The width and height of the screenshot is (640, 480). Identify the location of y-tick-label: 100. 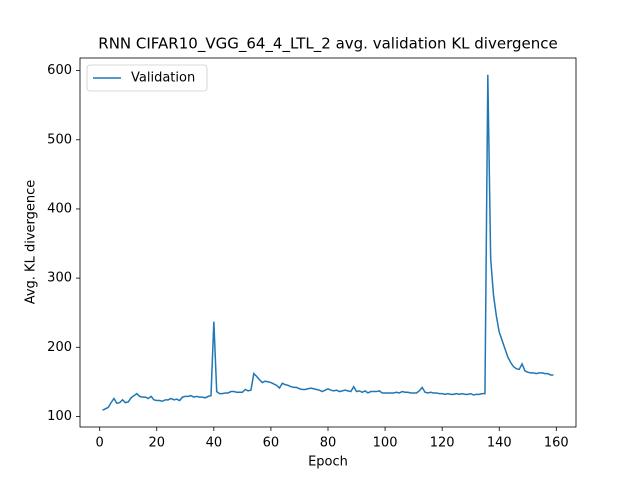
(59, 416).